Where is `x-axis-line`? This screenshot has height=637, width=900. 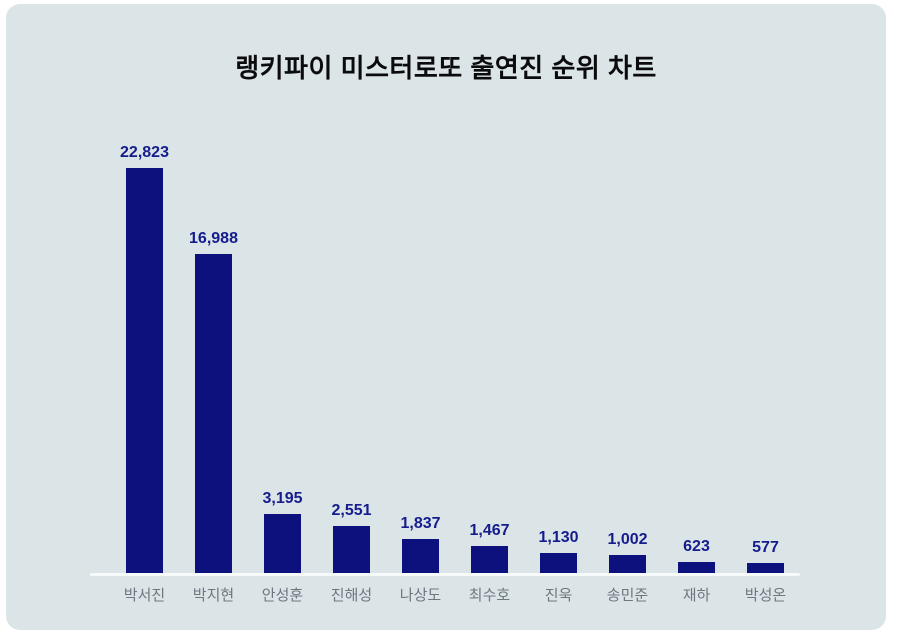
x-axis-line is located at coordinates (445, 574).